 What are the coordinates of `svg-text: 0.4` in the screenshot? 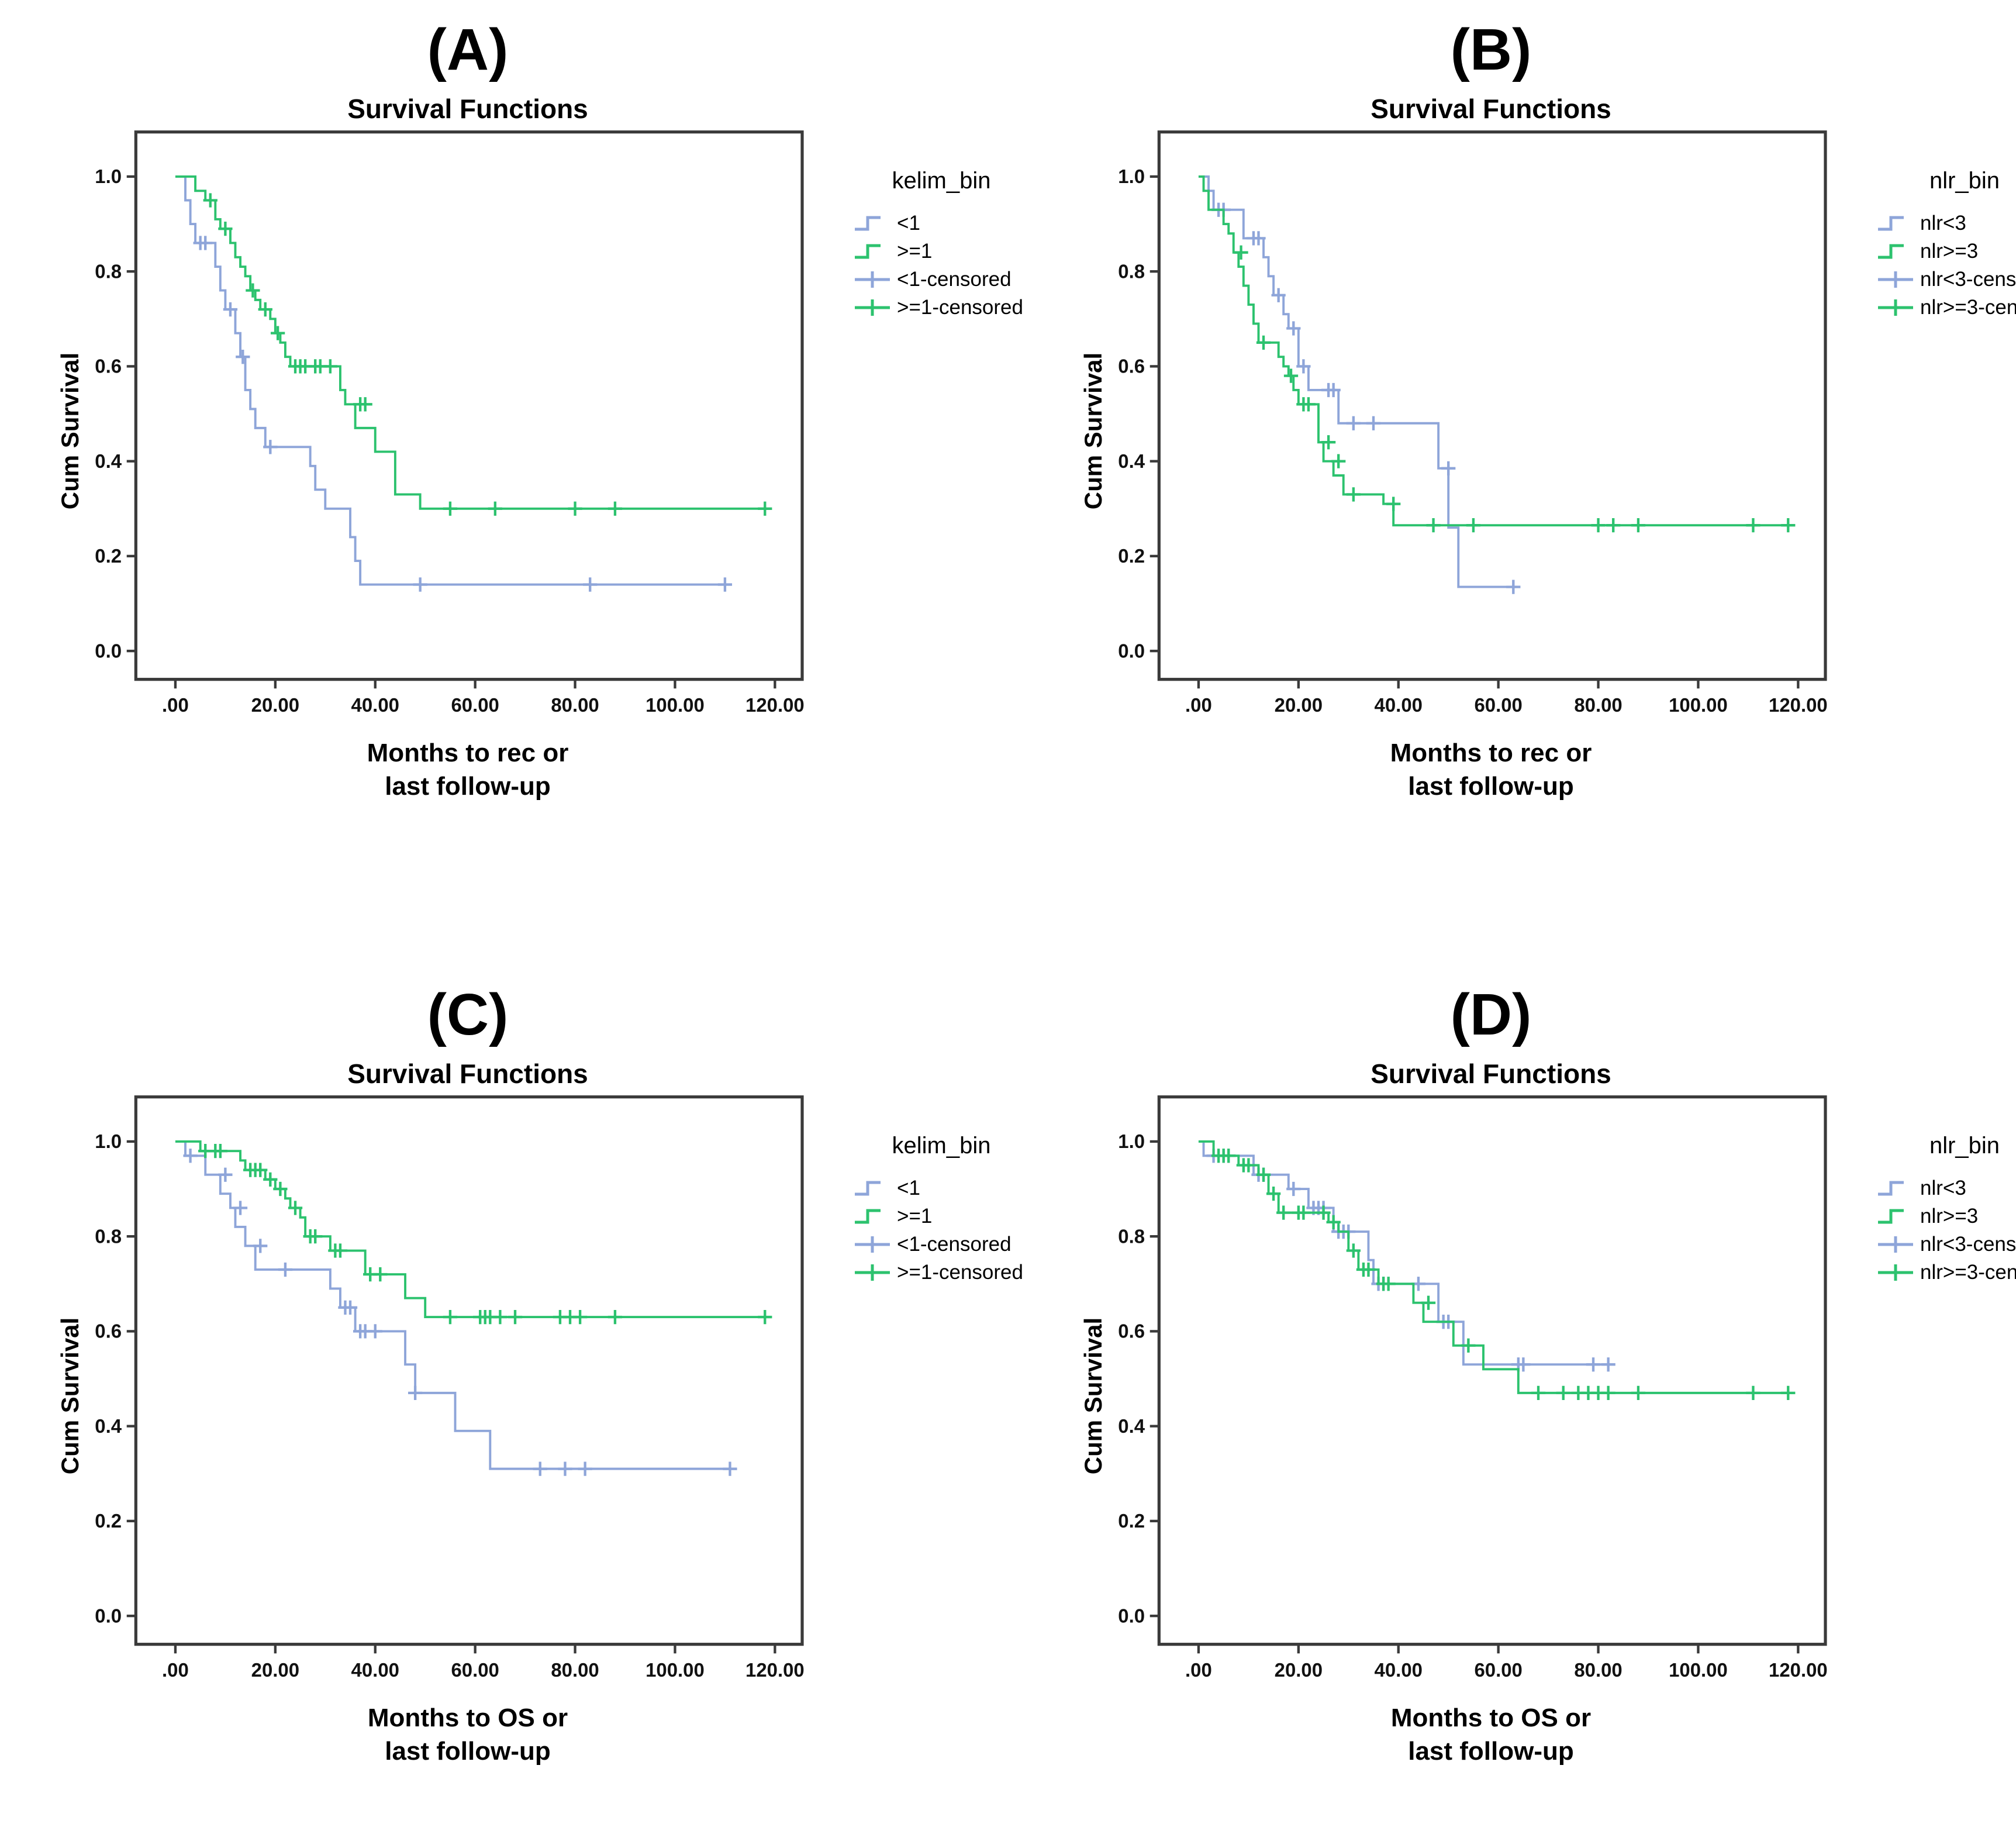 It's located at (108, 1426).